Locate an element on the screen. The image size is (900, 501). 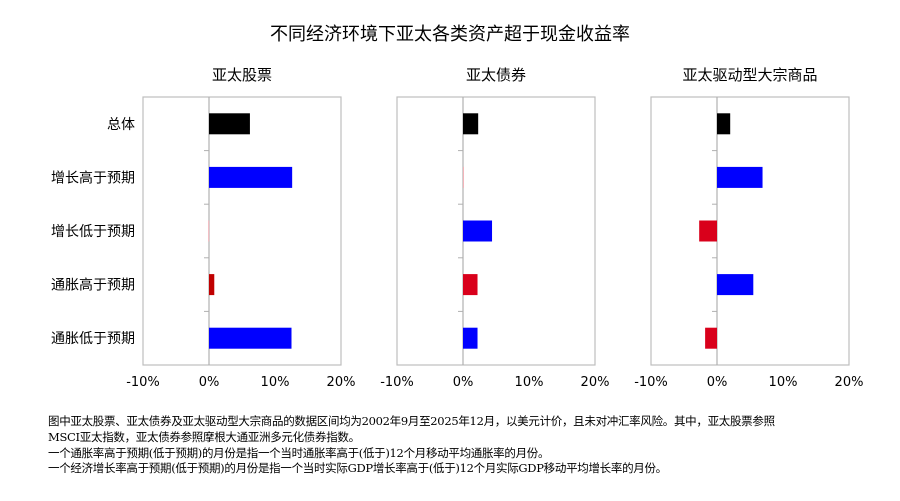
panel-title: 亚太驱动型大宗商品 is located at coordinates (749, 75).